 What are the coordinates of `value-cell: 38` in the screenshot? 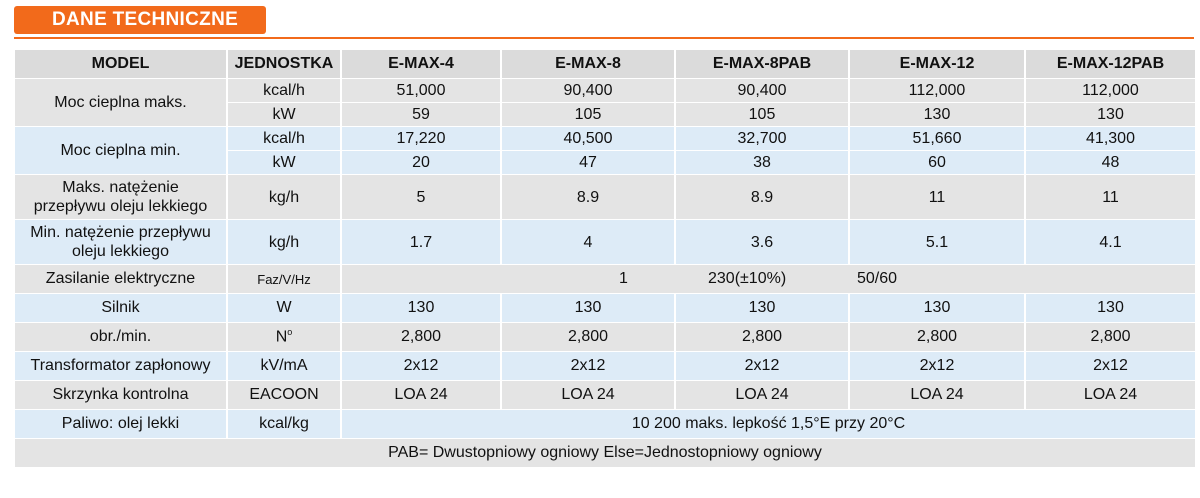 It's located at (762, 162).